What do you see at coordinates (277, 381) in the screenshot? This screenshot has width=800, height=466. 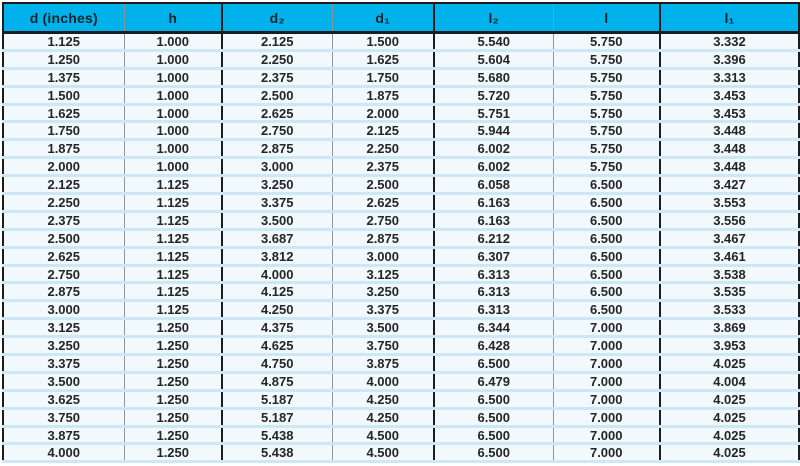 I see `table-cell: 4.875` at bounding box center [277, 381].